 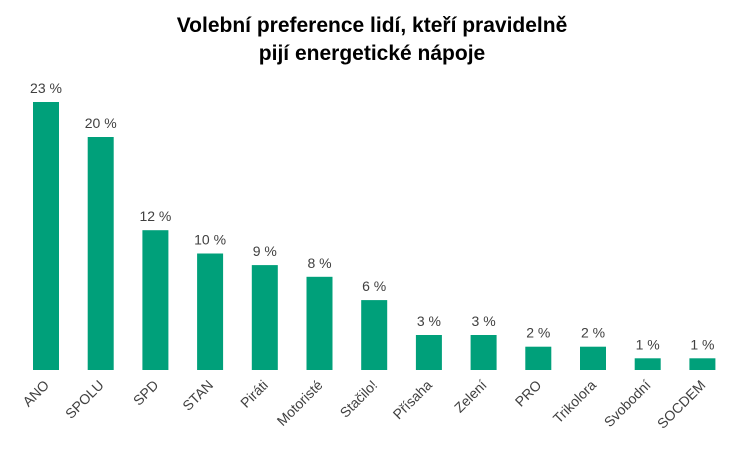 I want to click on value-label-1: 20 %, so click(x=101, y=123).